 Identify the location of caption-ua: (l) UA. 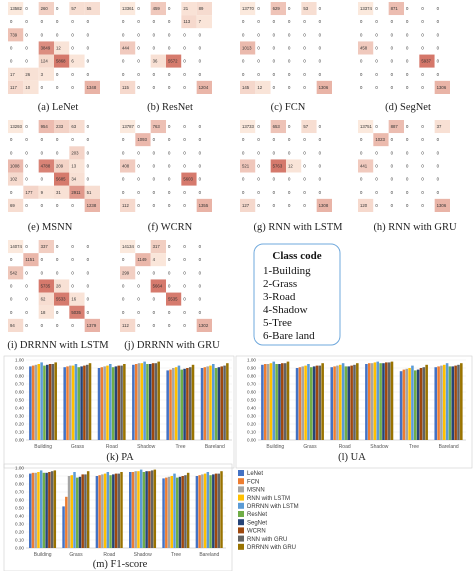
(352, 457).